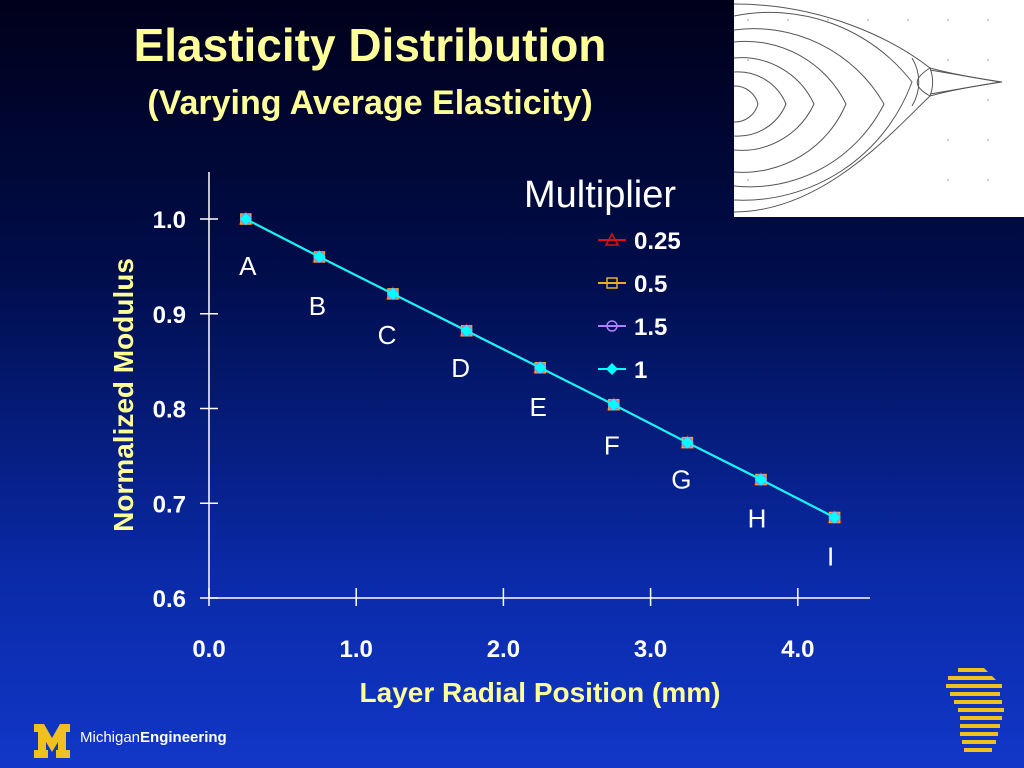 The width and height of the screenshot is (1024, 768). What do you see at coordinates (169, 504) in the screenshot?
I see `y-tick-label: 0.7` at bounding box center [169, 504].